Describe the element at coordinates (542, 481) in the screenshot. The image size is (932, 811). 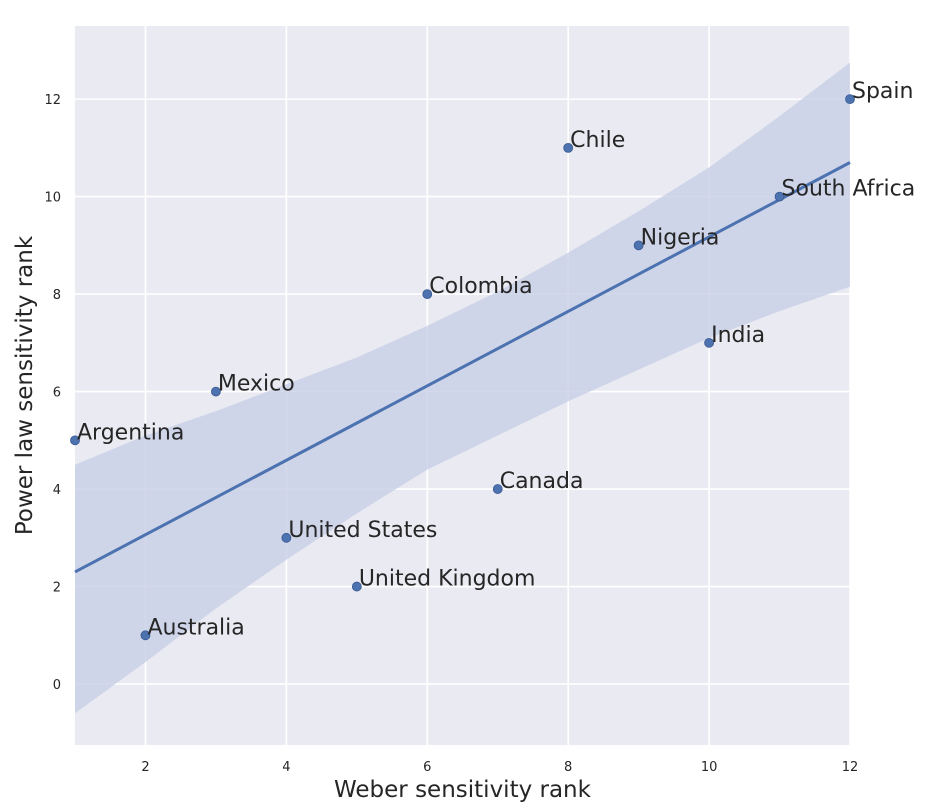
I see `point-label: Canada` at that location.